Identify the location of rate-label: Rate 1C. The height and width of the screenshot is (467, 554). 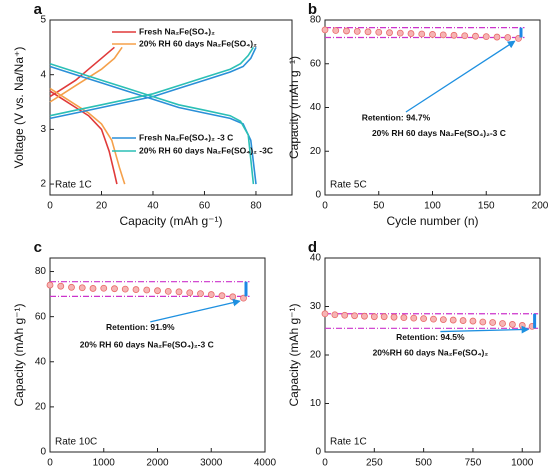
(348, 442).